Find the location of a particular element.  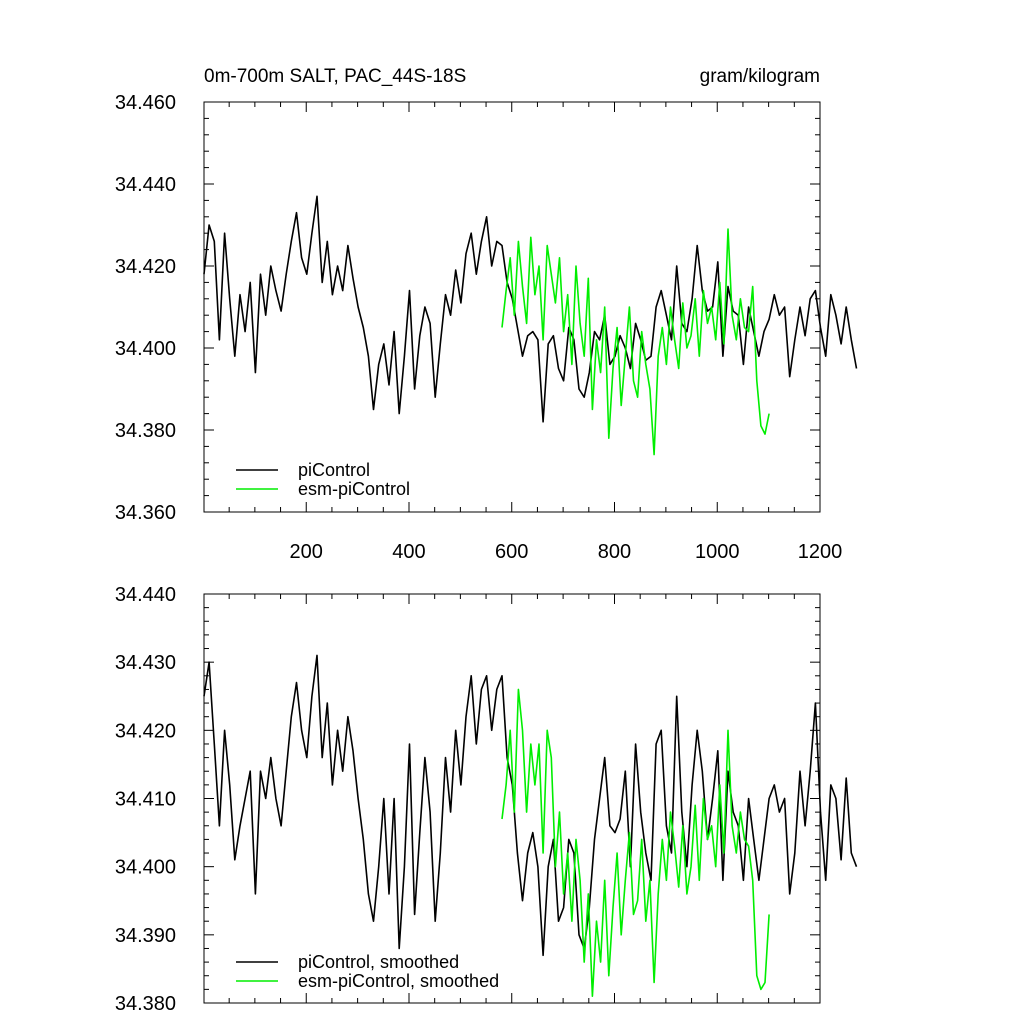

y-tick-label: 34.430 is located at coordinates (145, 663).